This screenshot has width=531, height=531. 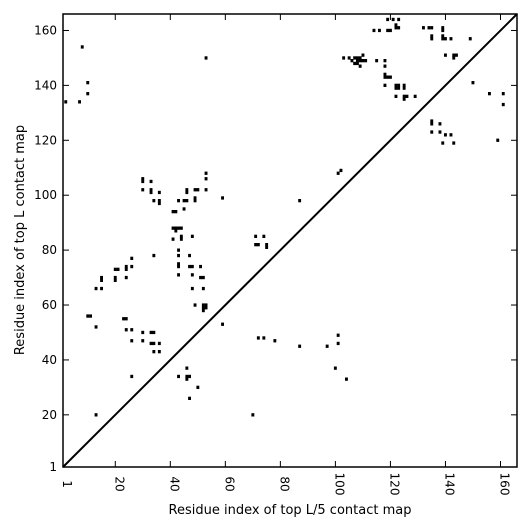 I want to click on y-tick-label: 80, so click(x=49, y=250).